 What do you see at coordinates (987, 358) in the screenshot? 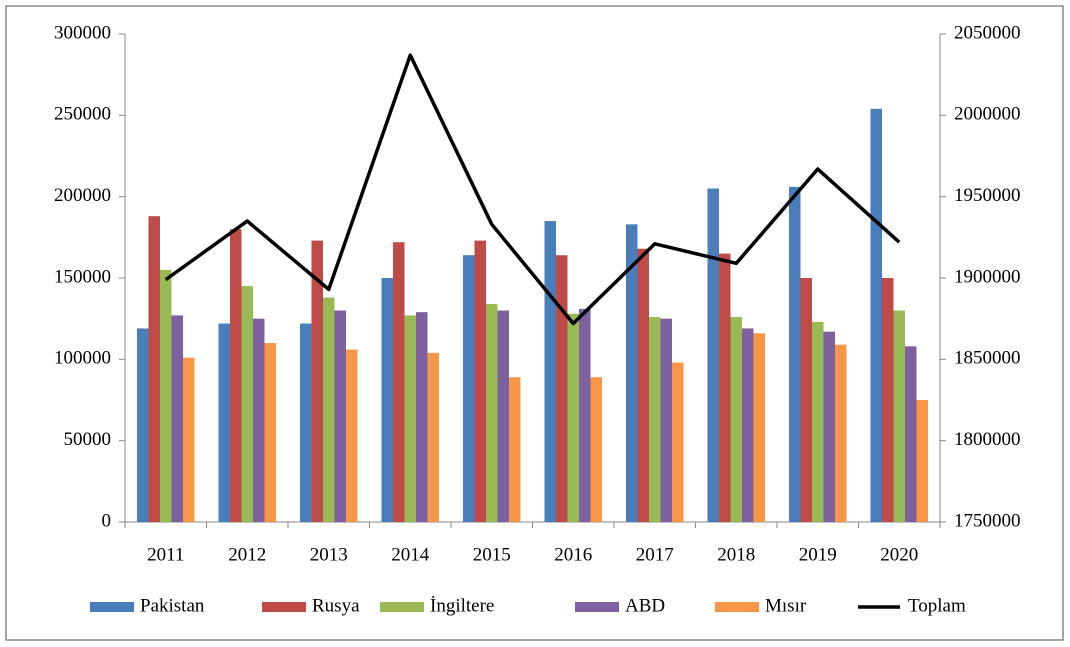
I see `y2-tick-label: 1850000` at bounding box center [987, 358].